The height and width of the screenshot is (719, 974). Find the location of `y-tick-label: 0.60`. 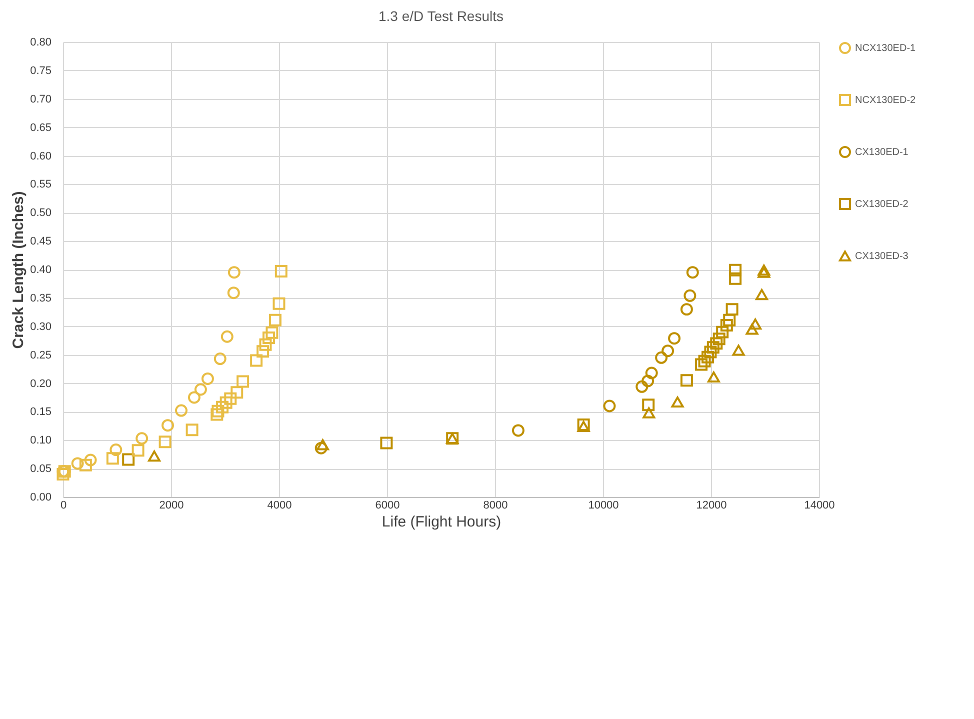

y-tick-label: 0.60 is located at coordinates (41, 156).